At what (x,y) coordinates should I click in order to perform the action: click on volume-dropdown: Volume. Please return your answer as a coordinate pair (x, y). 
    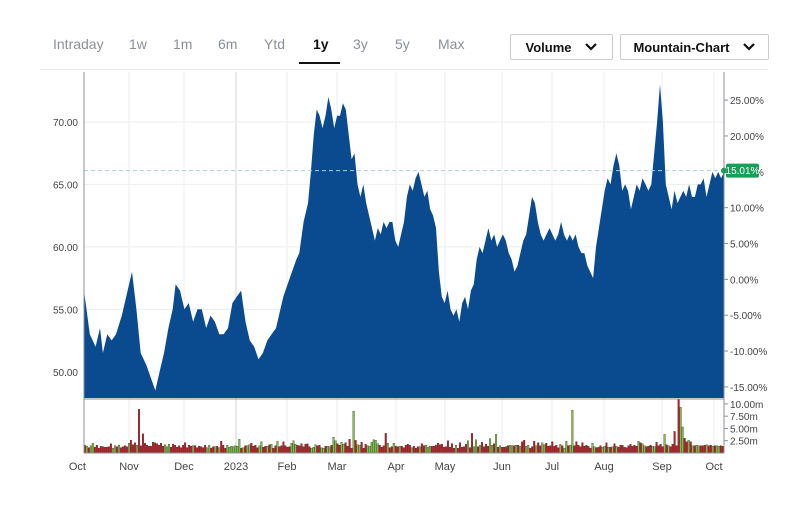
    Looking at the image, I should click on (561, 47).